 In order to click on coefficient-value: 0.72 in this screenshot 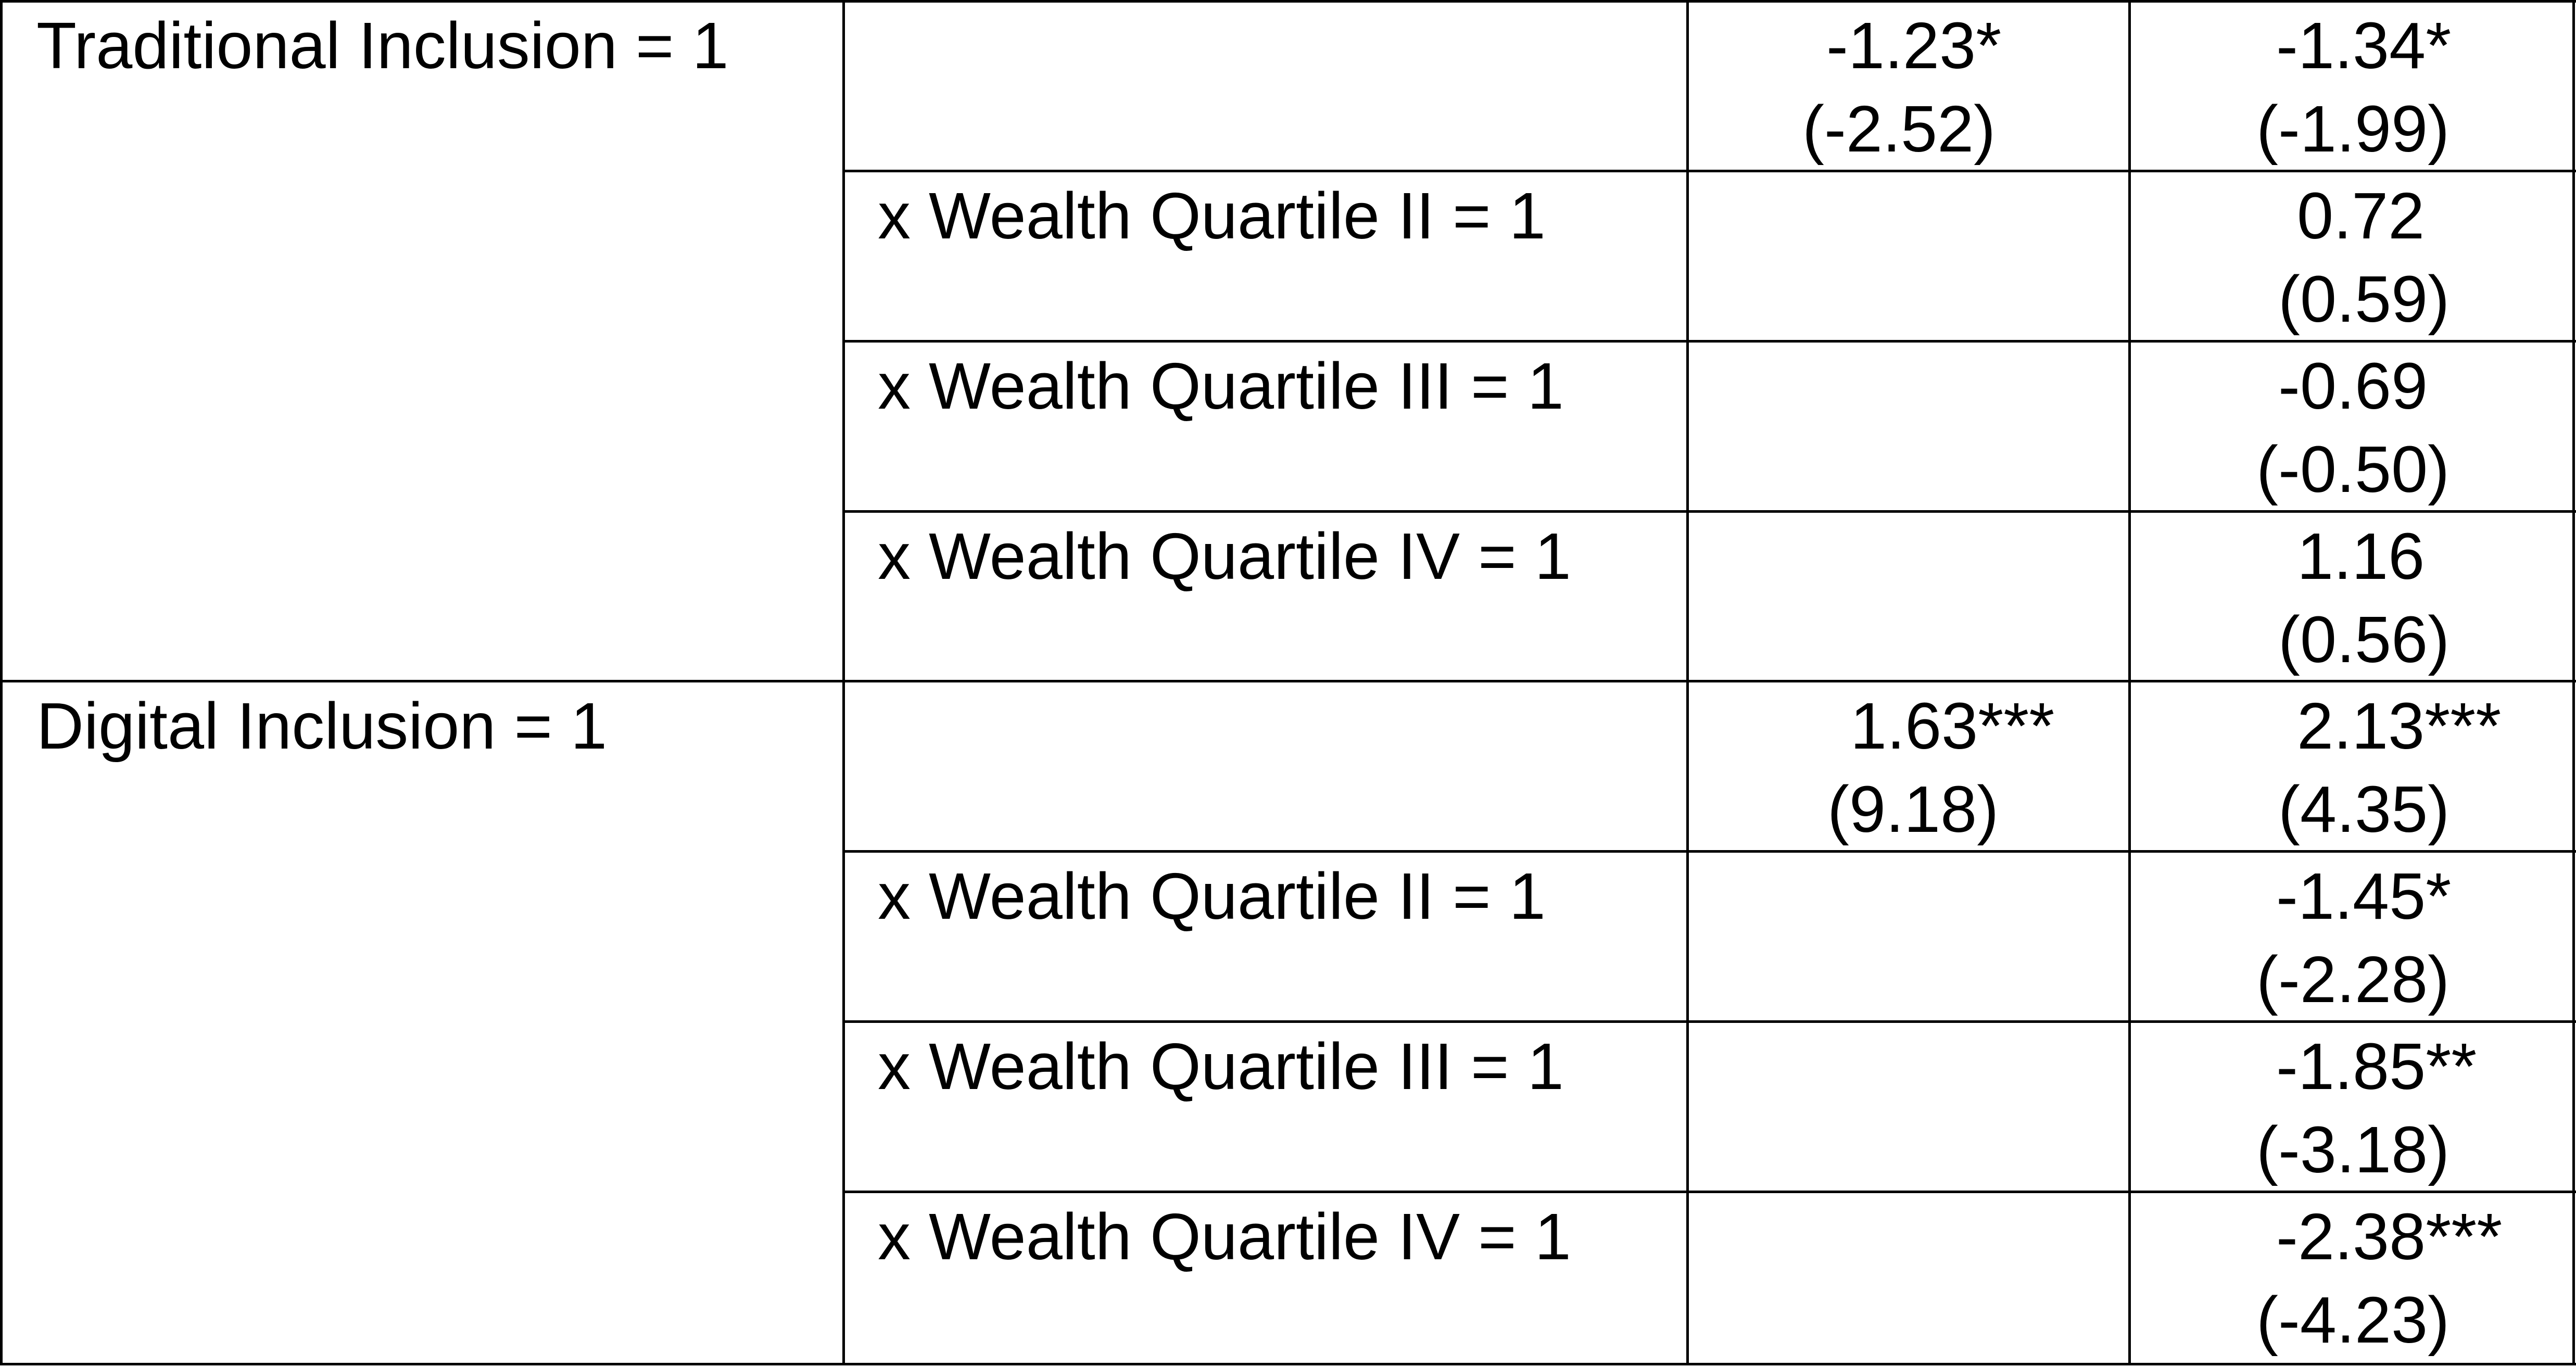, I will do `click(2361, 215)`.